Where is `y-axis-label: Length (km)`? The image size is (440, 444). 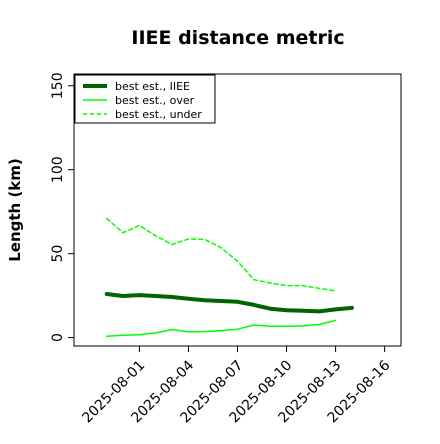 y-axis-label: Length (km) is located at coordinates (15, 210).